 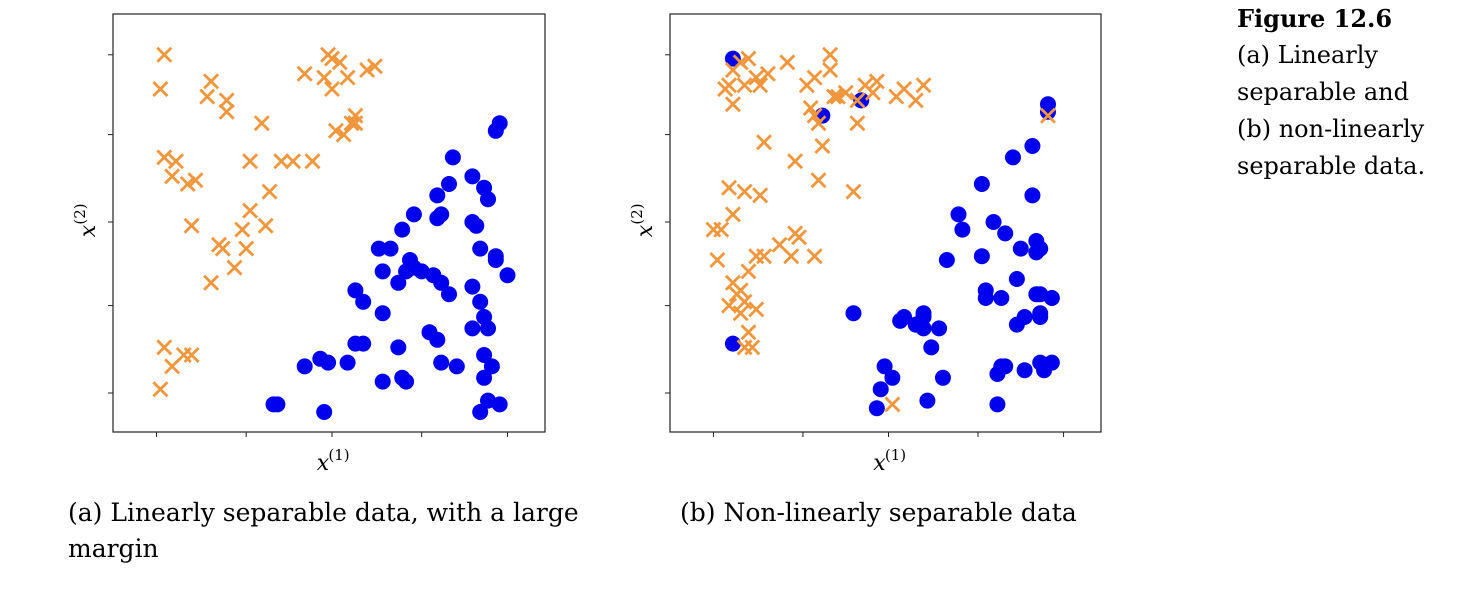 I want to click on figure-caption-line: (a) Linearly, so click(x=1307, y=55).